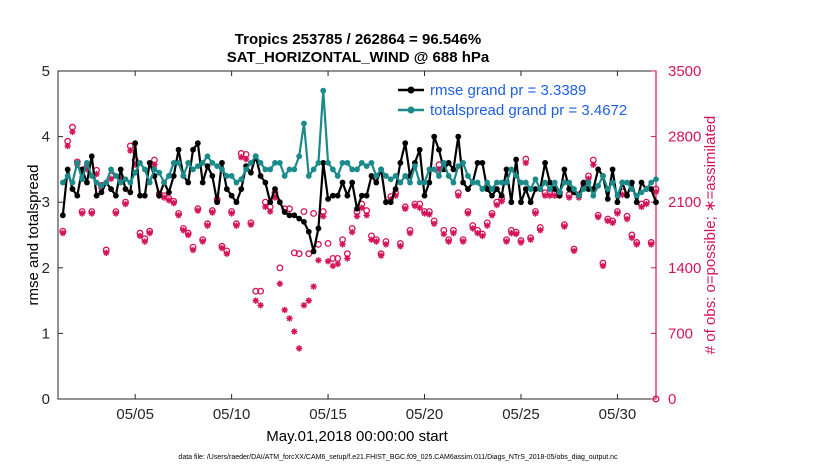 The height and width of the screenshot is (470, 830). Describe the element at coordinates (357, 436) in the screenshot. I see `x-axis-label: May.01,2018 00:00:00 start` at that location.